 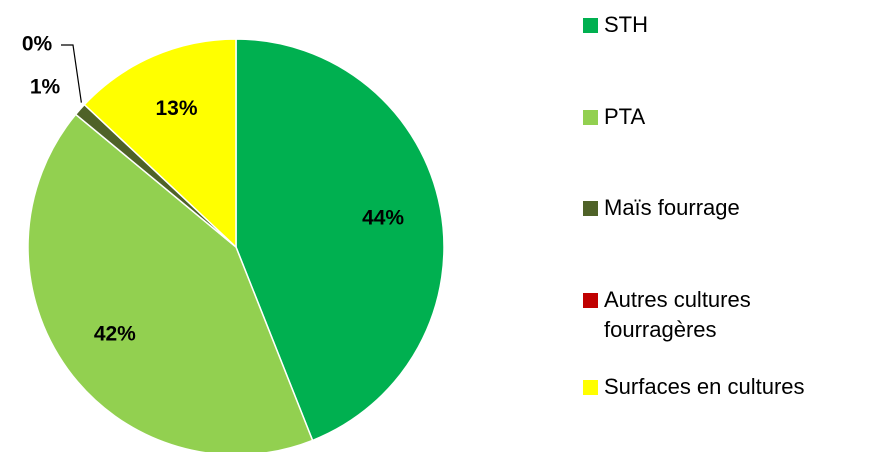 I want to click on data-label: 44%, so click(x=383, y=217).